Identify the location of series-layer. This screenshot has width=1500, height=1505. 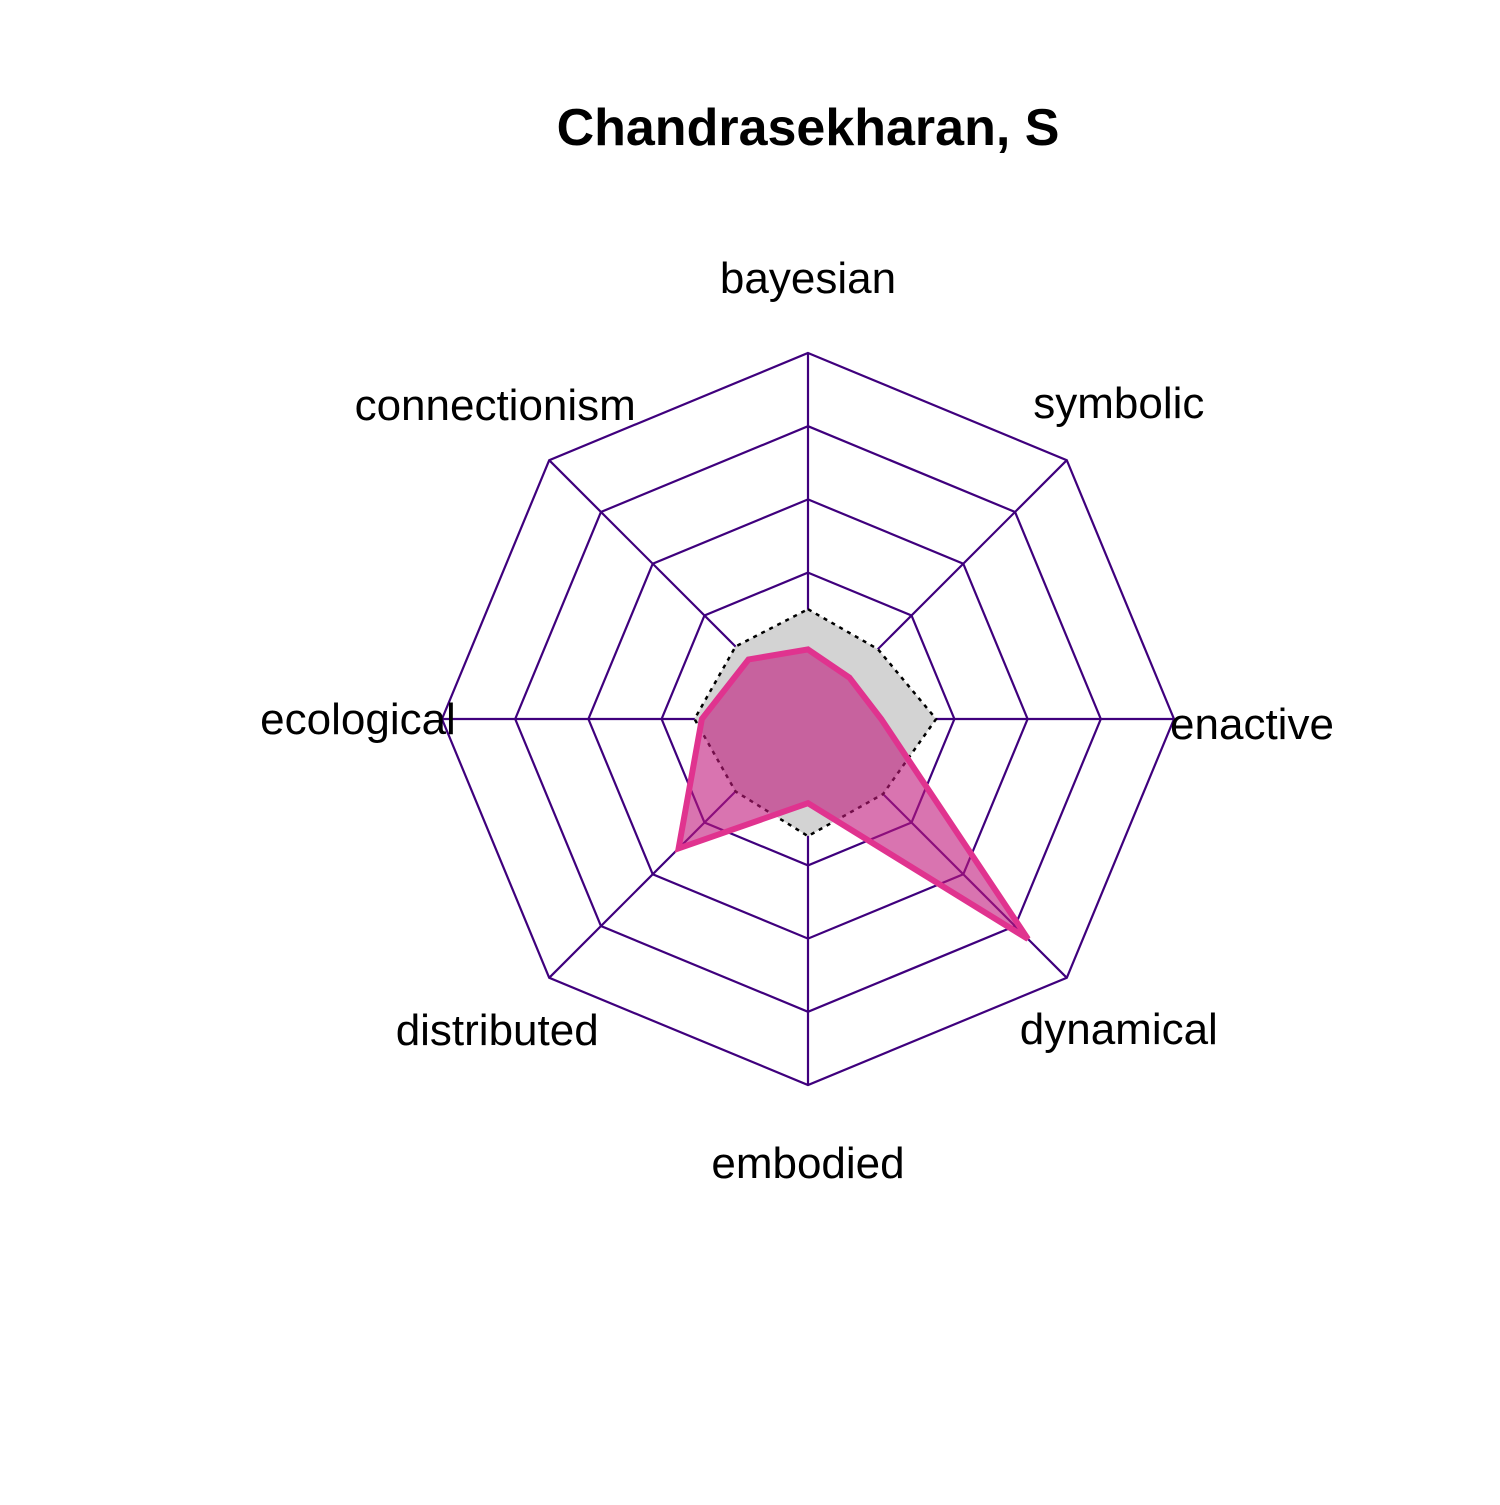
(852, 774).